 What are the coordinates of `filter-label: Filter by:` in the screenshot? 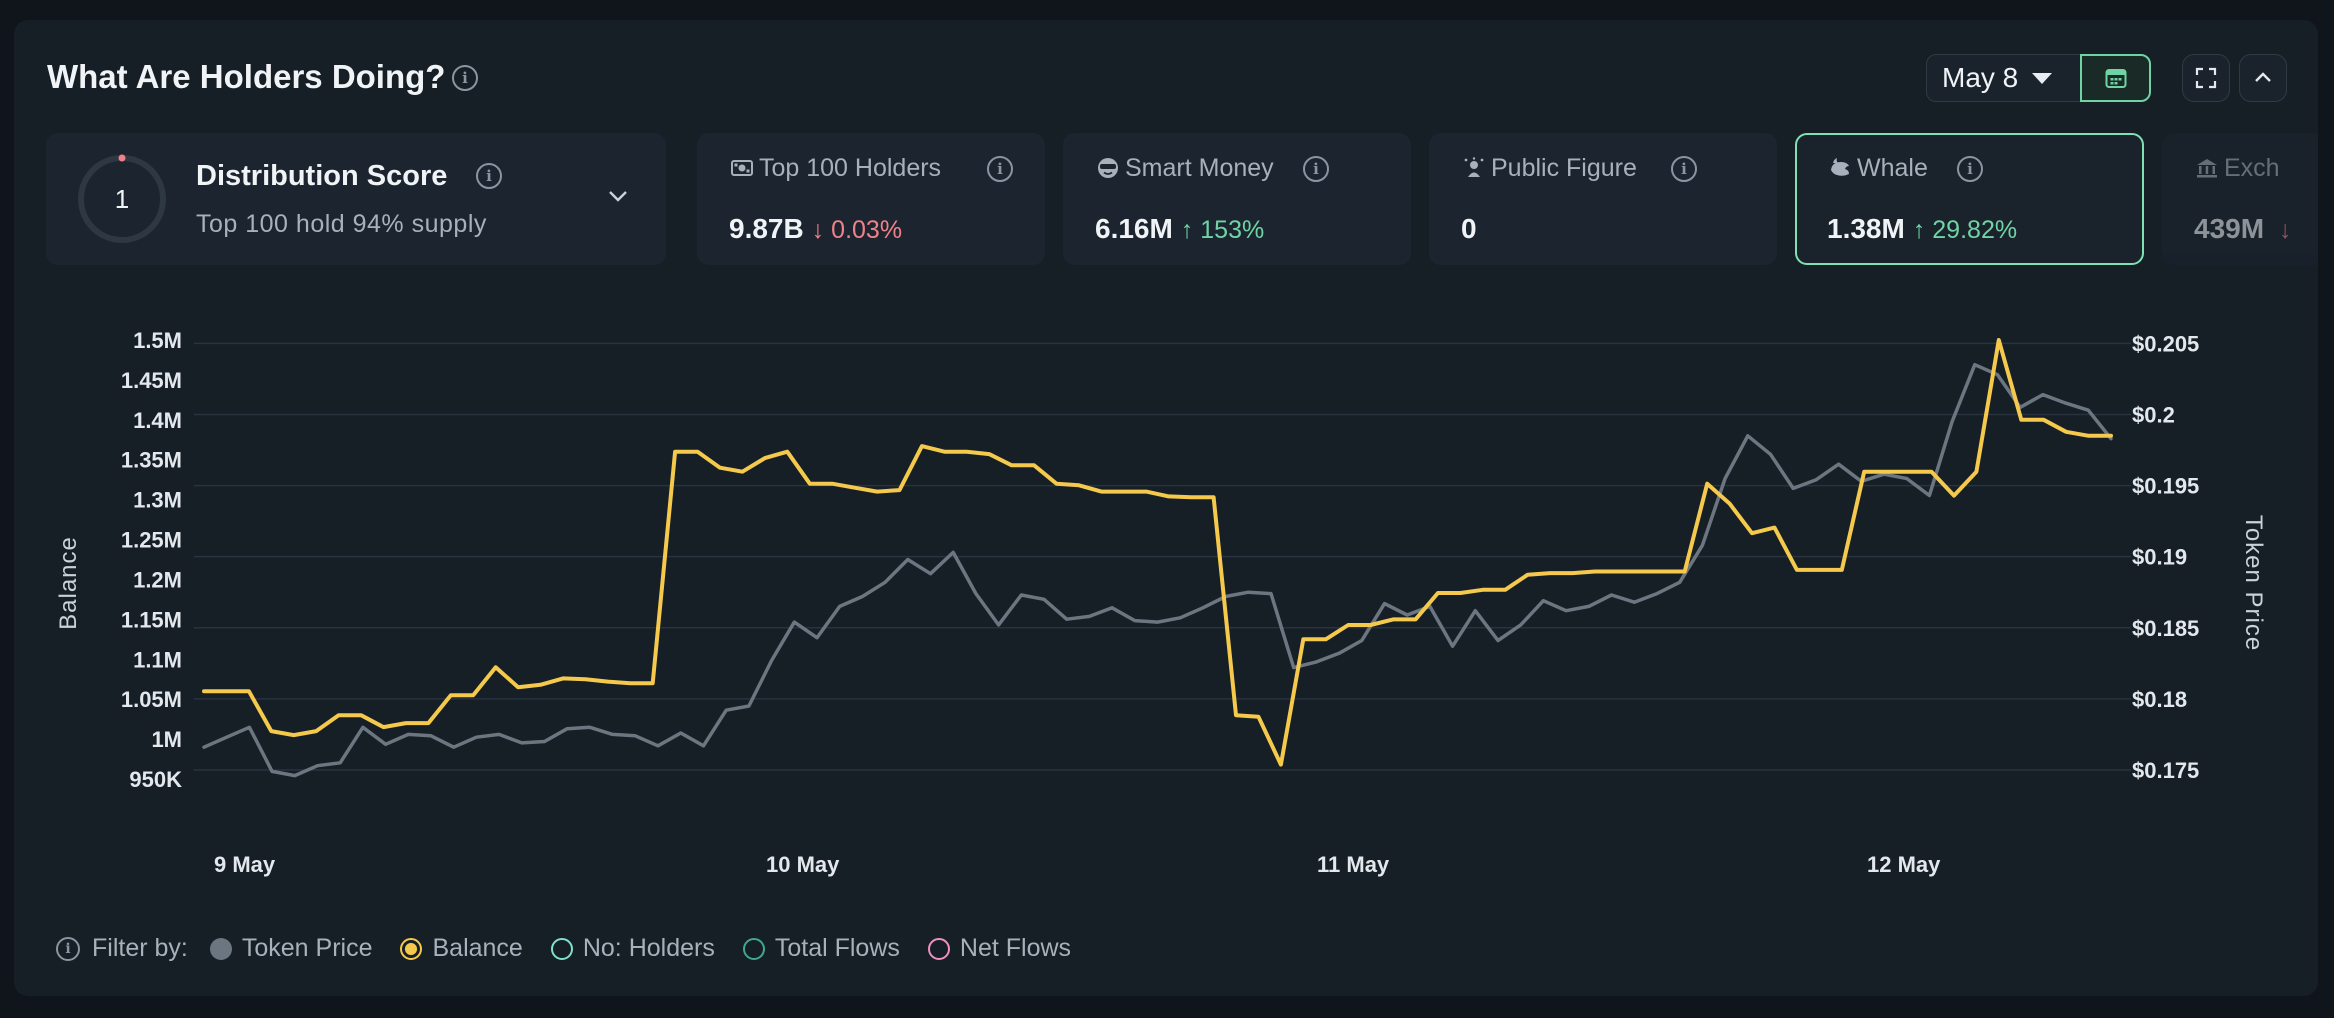 It's located at (140, 948).